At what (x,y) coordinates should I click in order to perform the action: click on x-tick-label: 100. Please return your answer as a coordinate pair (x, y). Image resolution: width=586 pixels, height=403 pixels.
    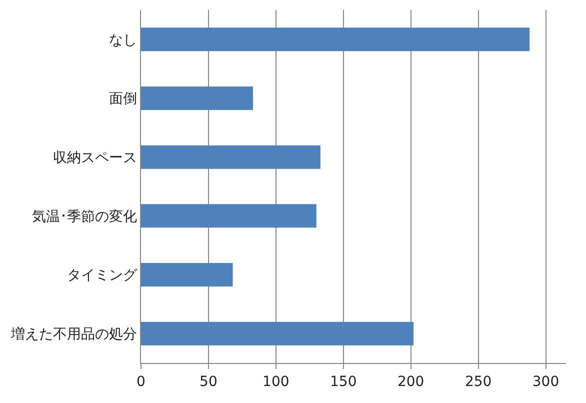
    Looking at the image, I should click on (276, 382).